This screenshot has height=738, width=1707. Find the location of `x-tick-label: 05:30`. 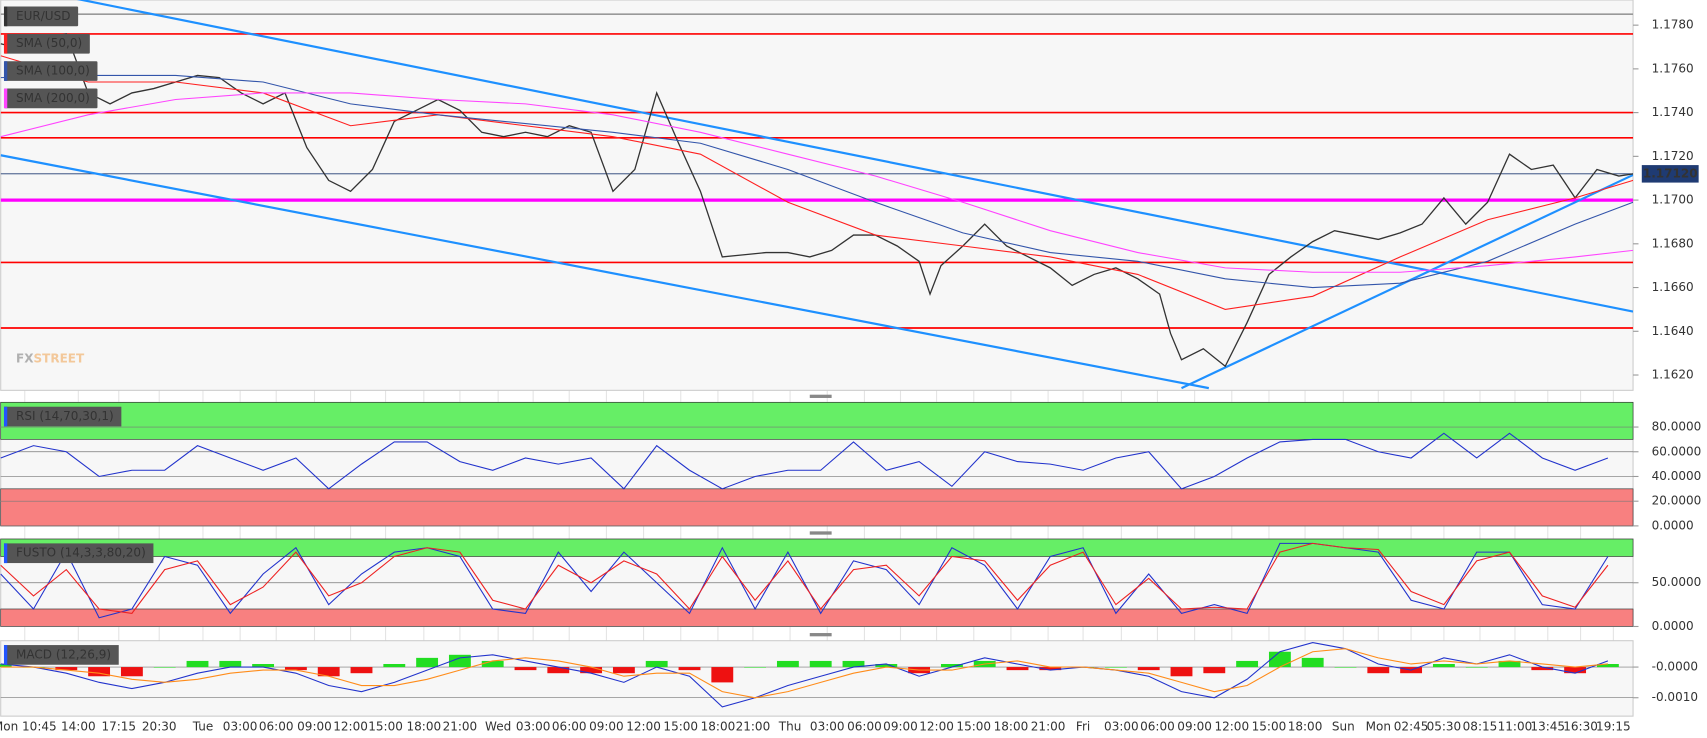

x-tick-label: 05:30 is located at coordinates (1444, 727).